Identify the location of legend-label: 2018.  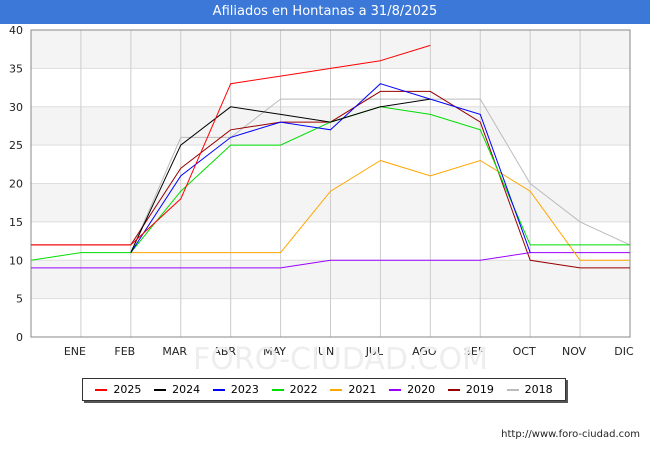
(538, 389).